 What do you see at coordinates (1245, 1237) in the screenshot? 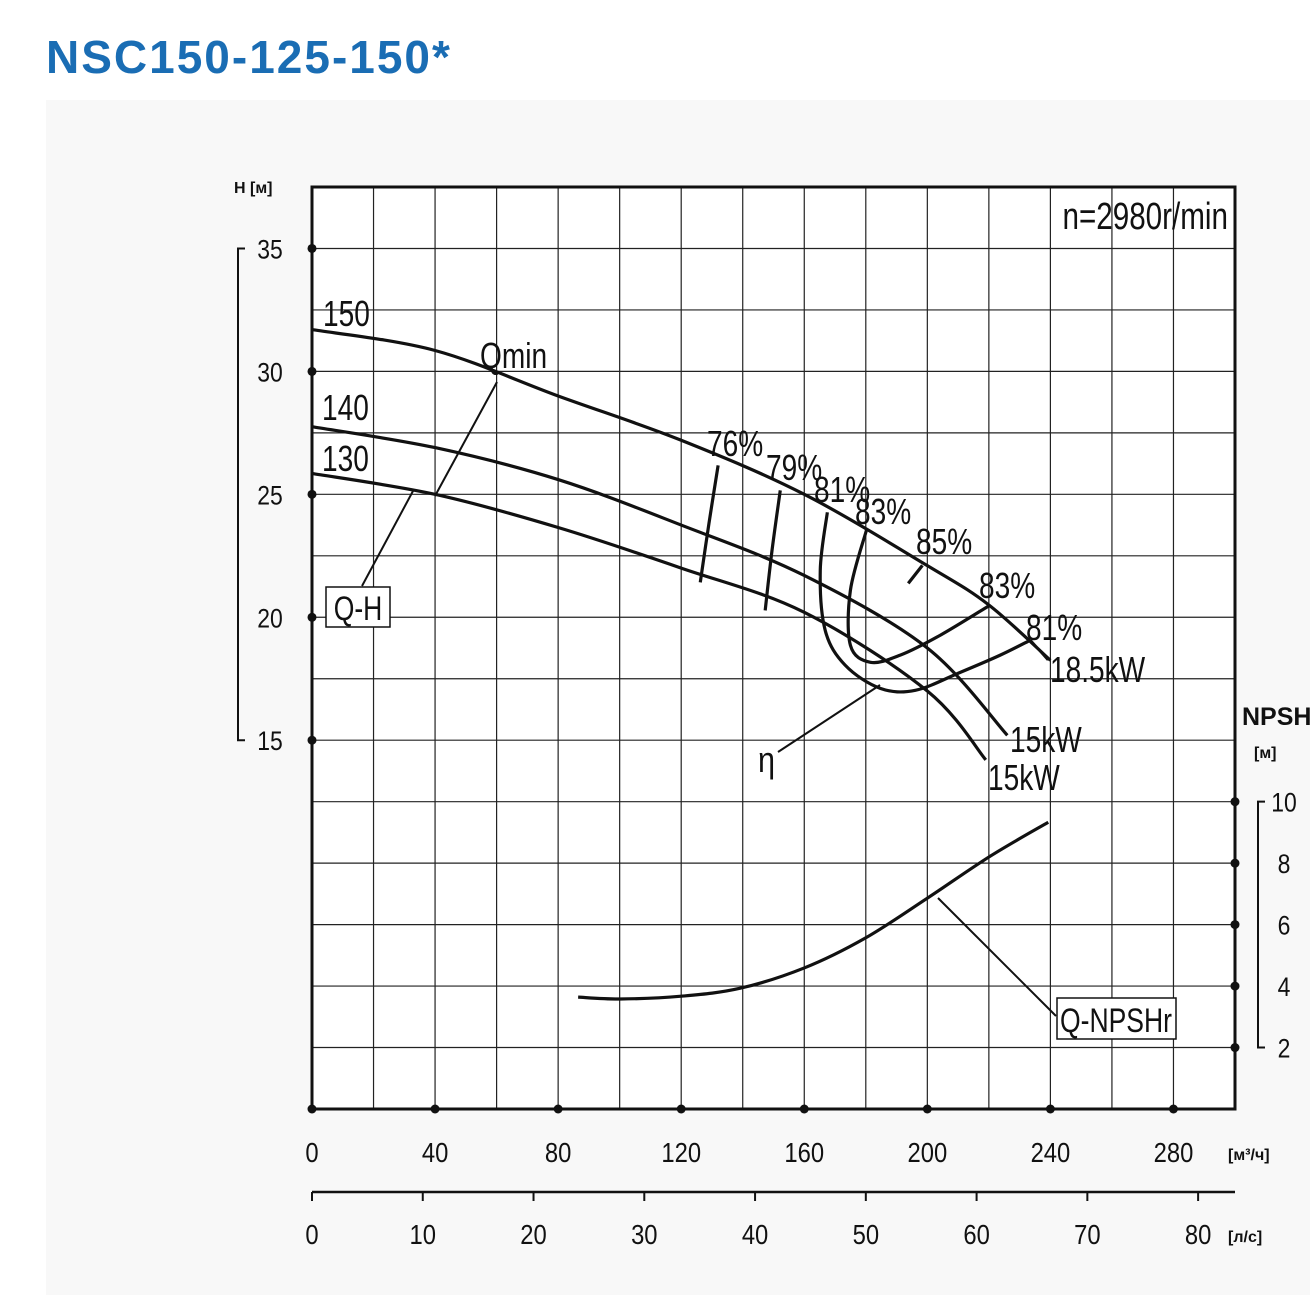
I see `x2-axis-label: [л/с]` at bounding box center [1245, 1237].